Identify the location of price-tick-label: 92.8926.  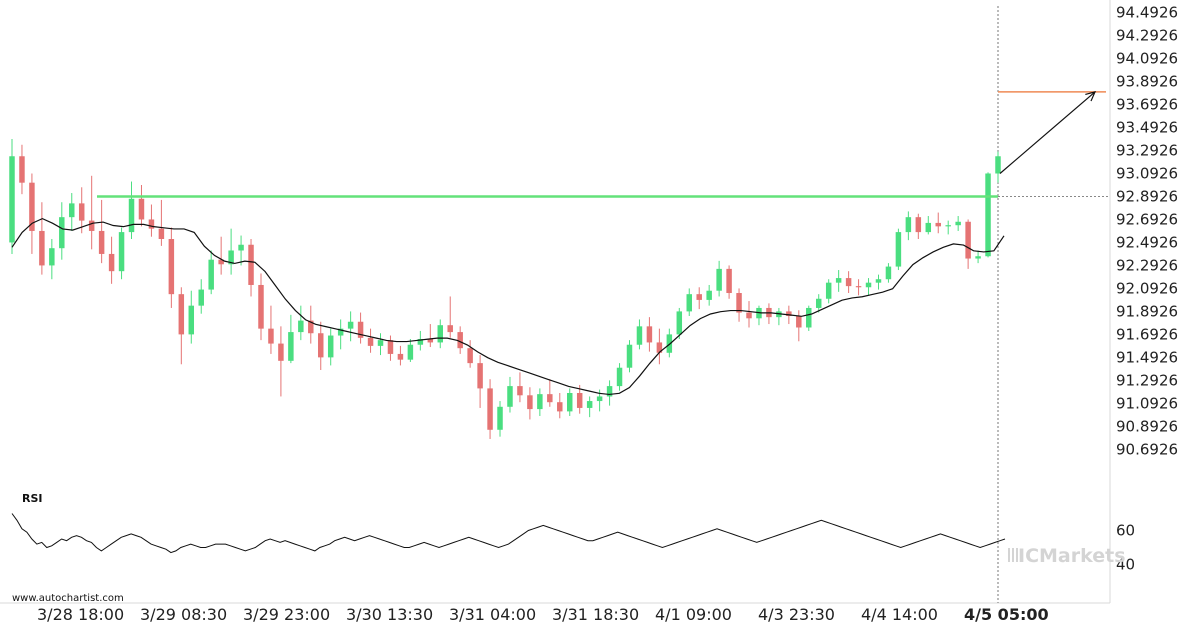
(1147, 196).